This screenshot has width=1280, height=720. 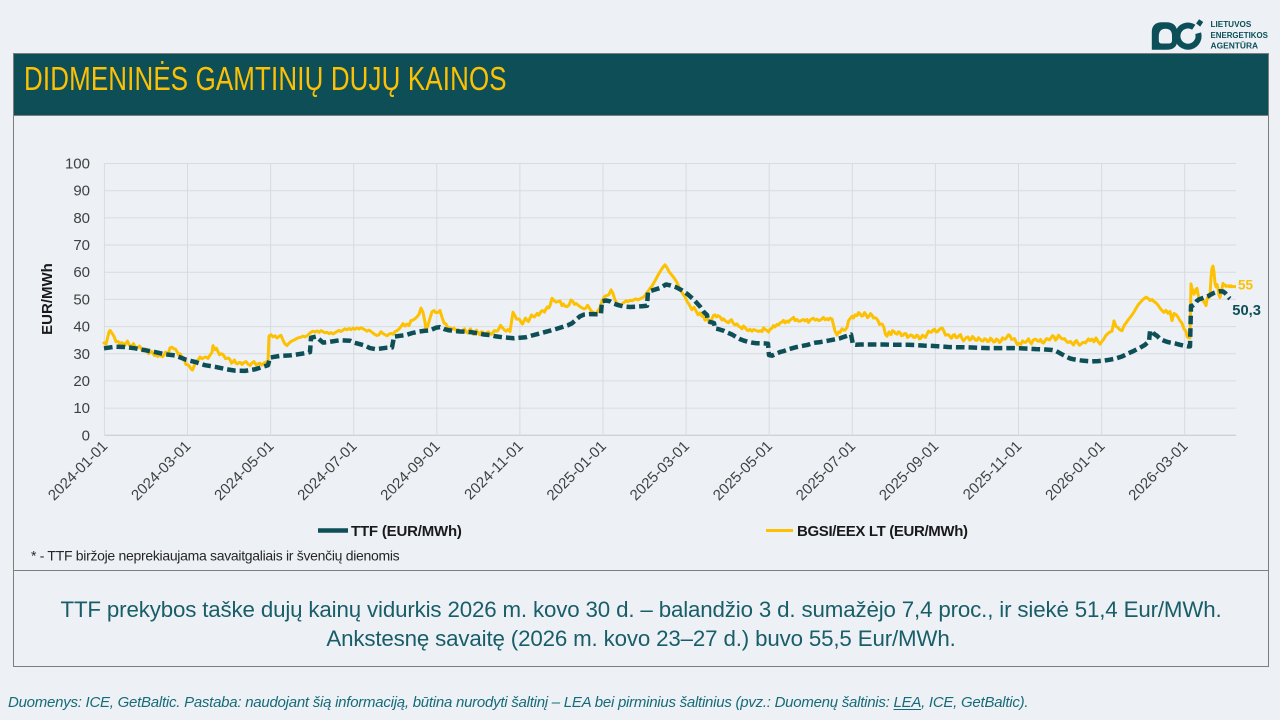 What do you see at coordinates (47, 299) in the screenshot?
I see `svg-text: EUR/MWh` at bounding box center [47, 299].